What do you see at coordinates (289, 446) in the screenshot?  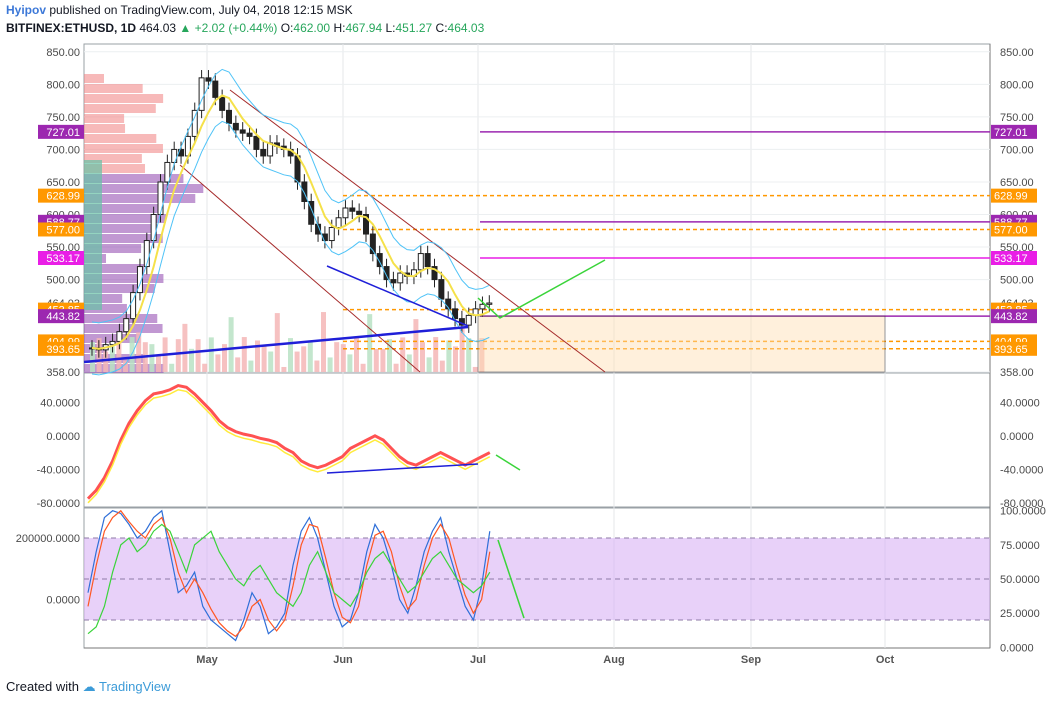 I see `oscillator-signal` at bounding box center [289, 446].